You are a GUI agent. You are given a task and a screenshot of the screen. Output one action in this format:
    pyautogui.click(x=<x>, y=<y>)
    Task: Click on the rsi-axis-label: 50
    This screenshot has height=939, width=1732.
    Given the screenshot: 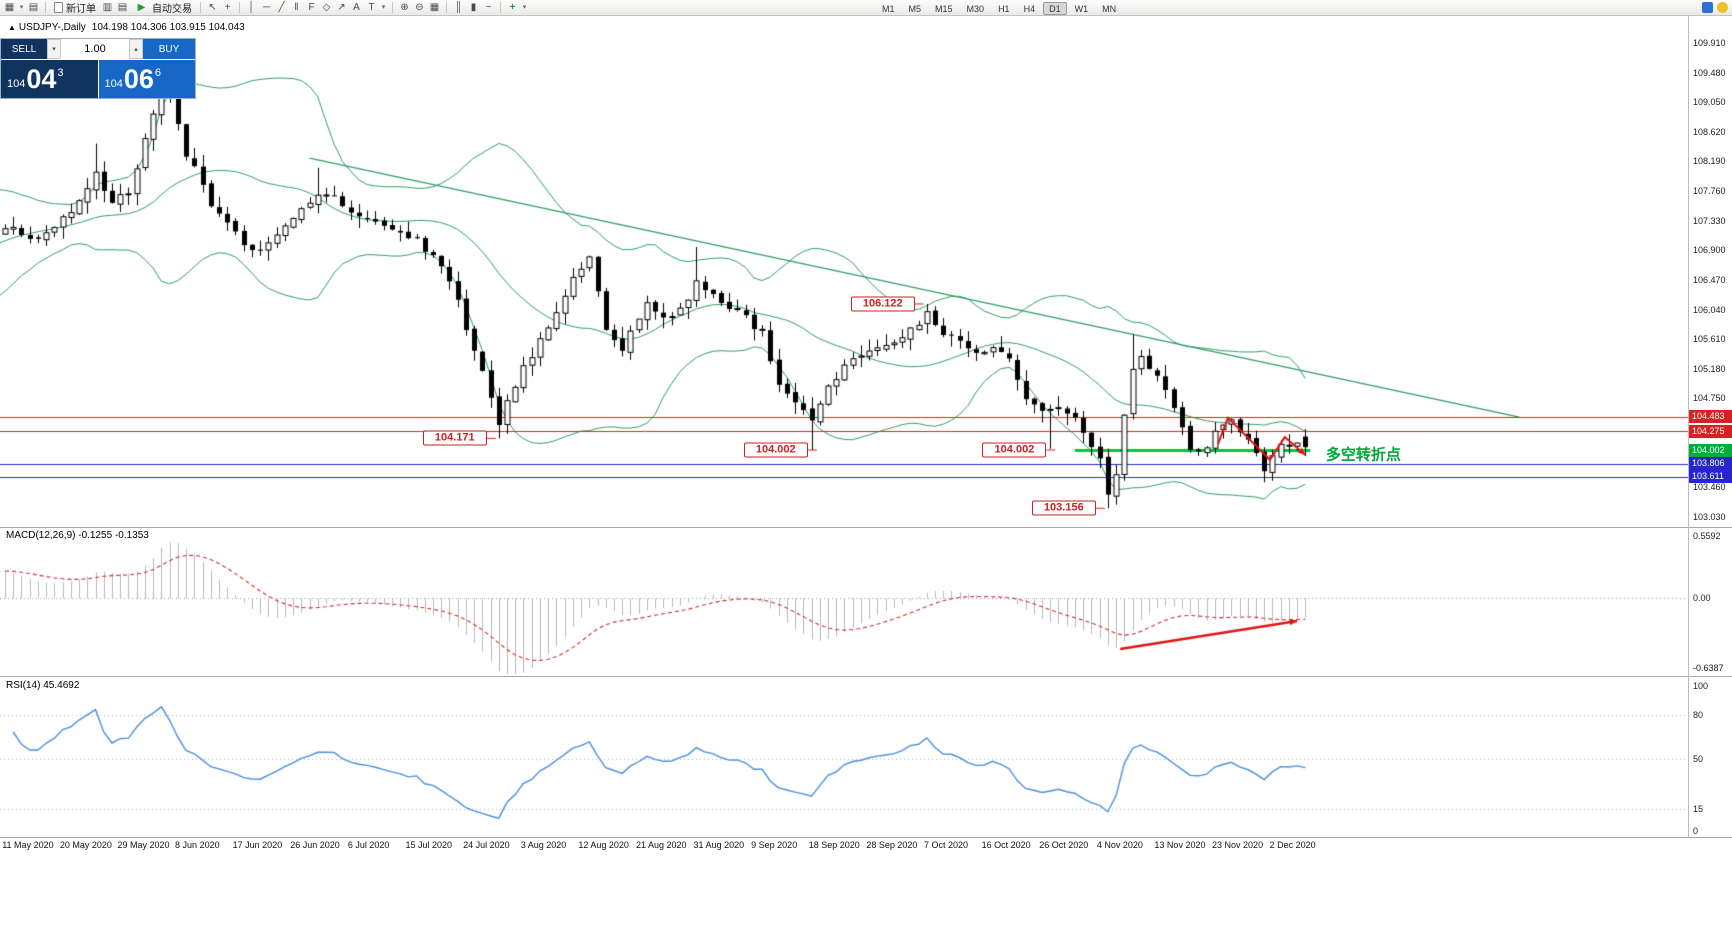 What is the action you would take?
    pyautogui.click(x=1698, y=758)
    